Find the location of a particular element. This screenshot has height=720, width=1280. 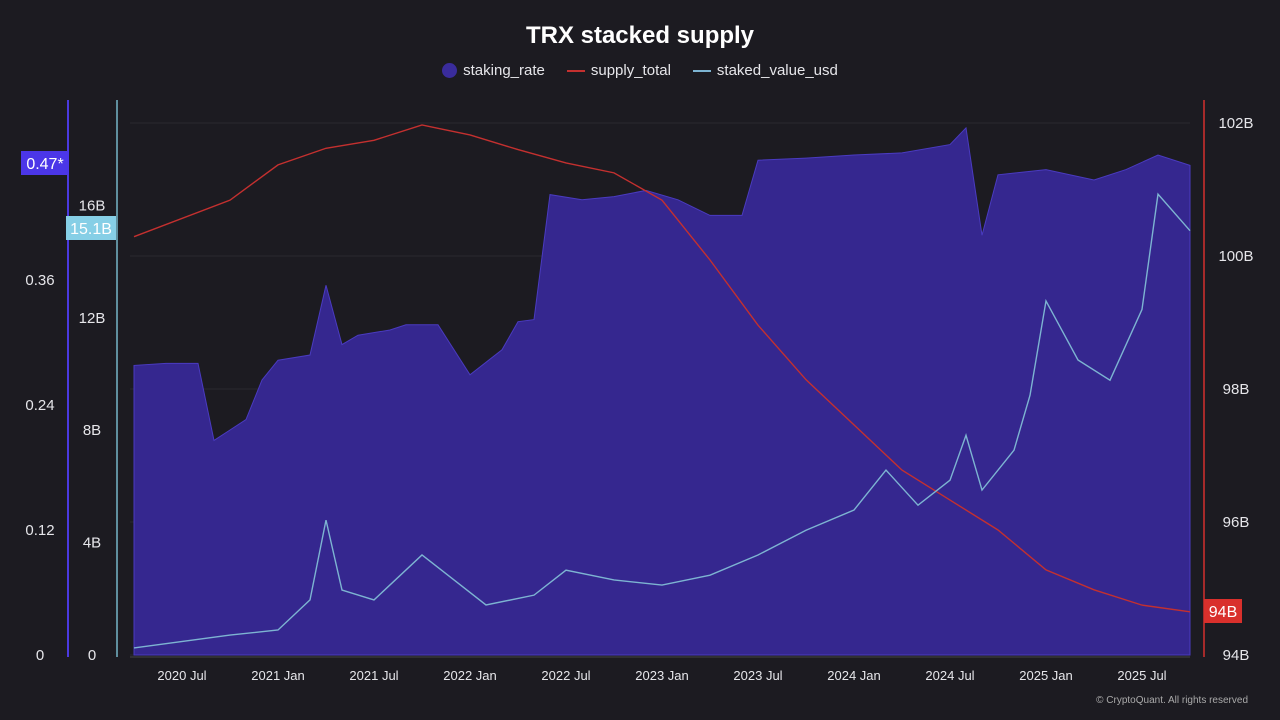

x-tick: 2021 Jan is located at coordinates (278, 675).